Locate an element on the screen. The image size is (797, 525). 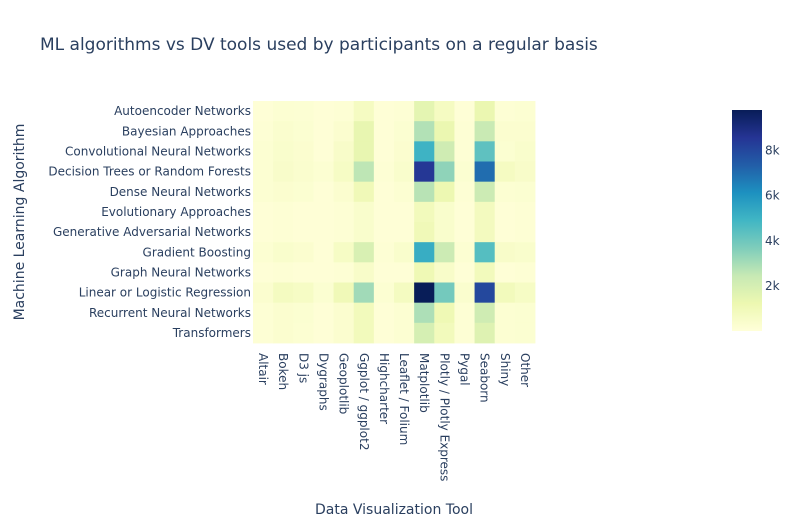
x-tick-label: Bokeh is located at coordinates (283, 371).